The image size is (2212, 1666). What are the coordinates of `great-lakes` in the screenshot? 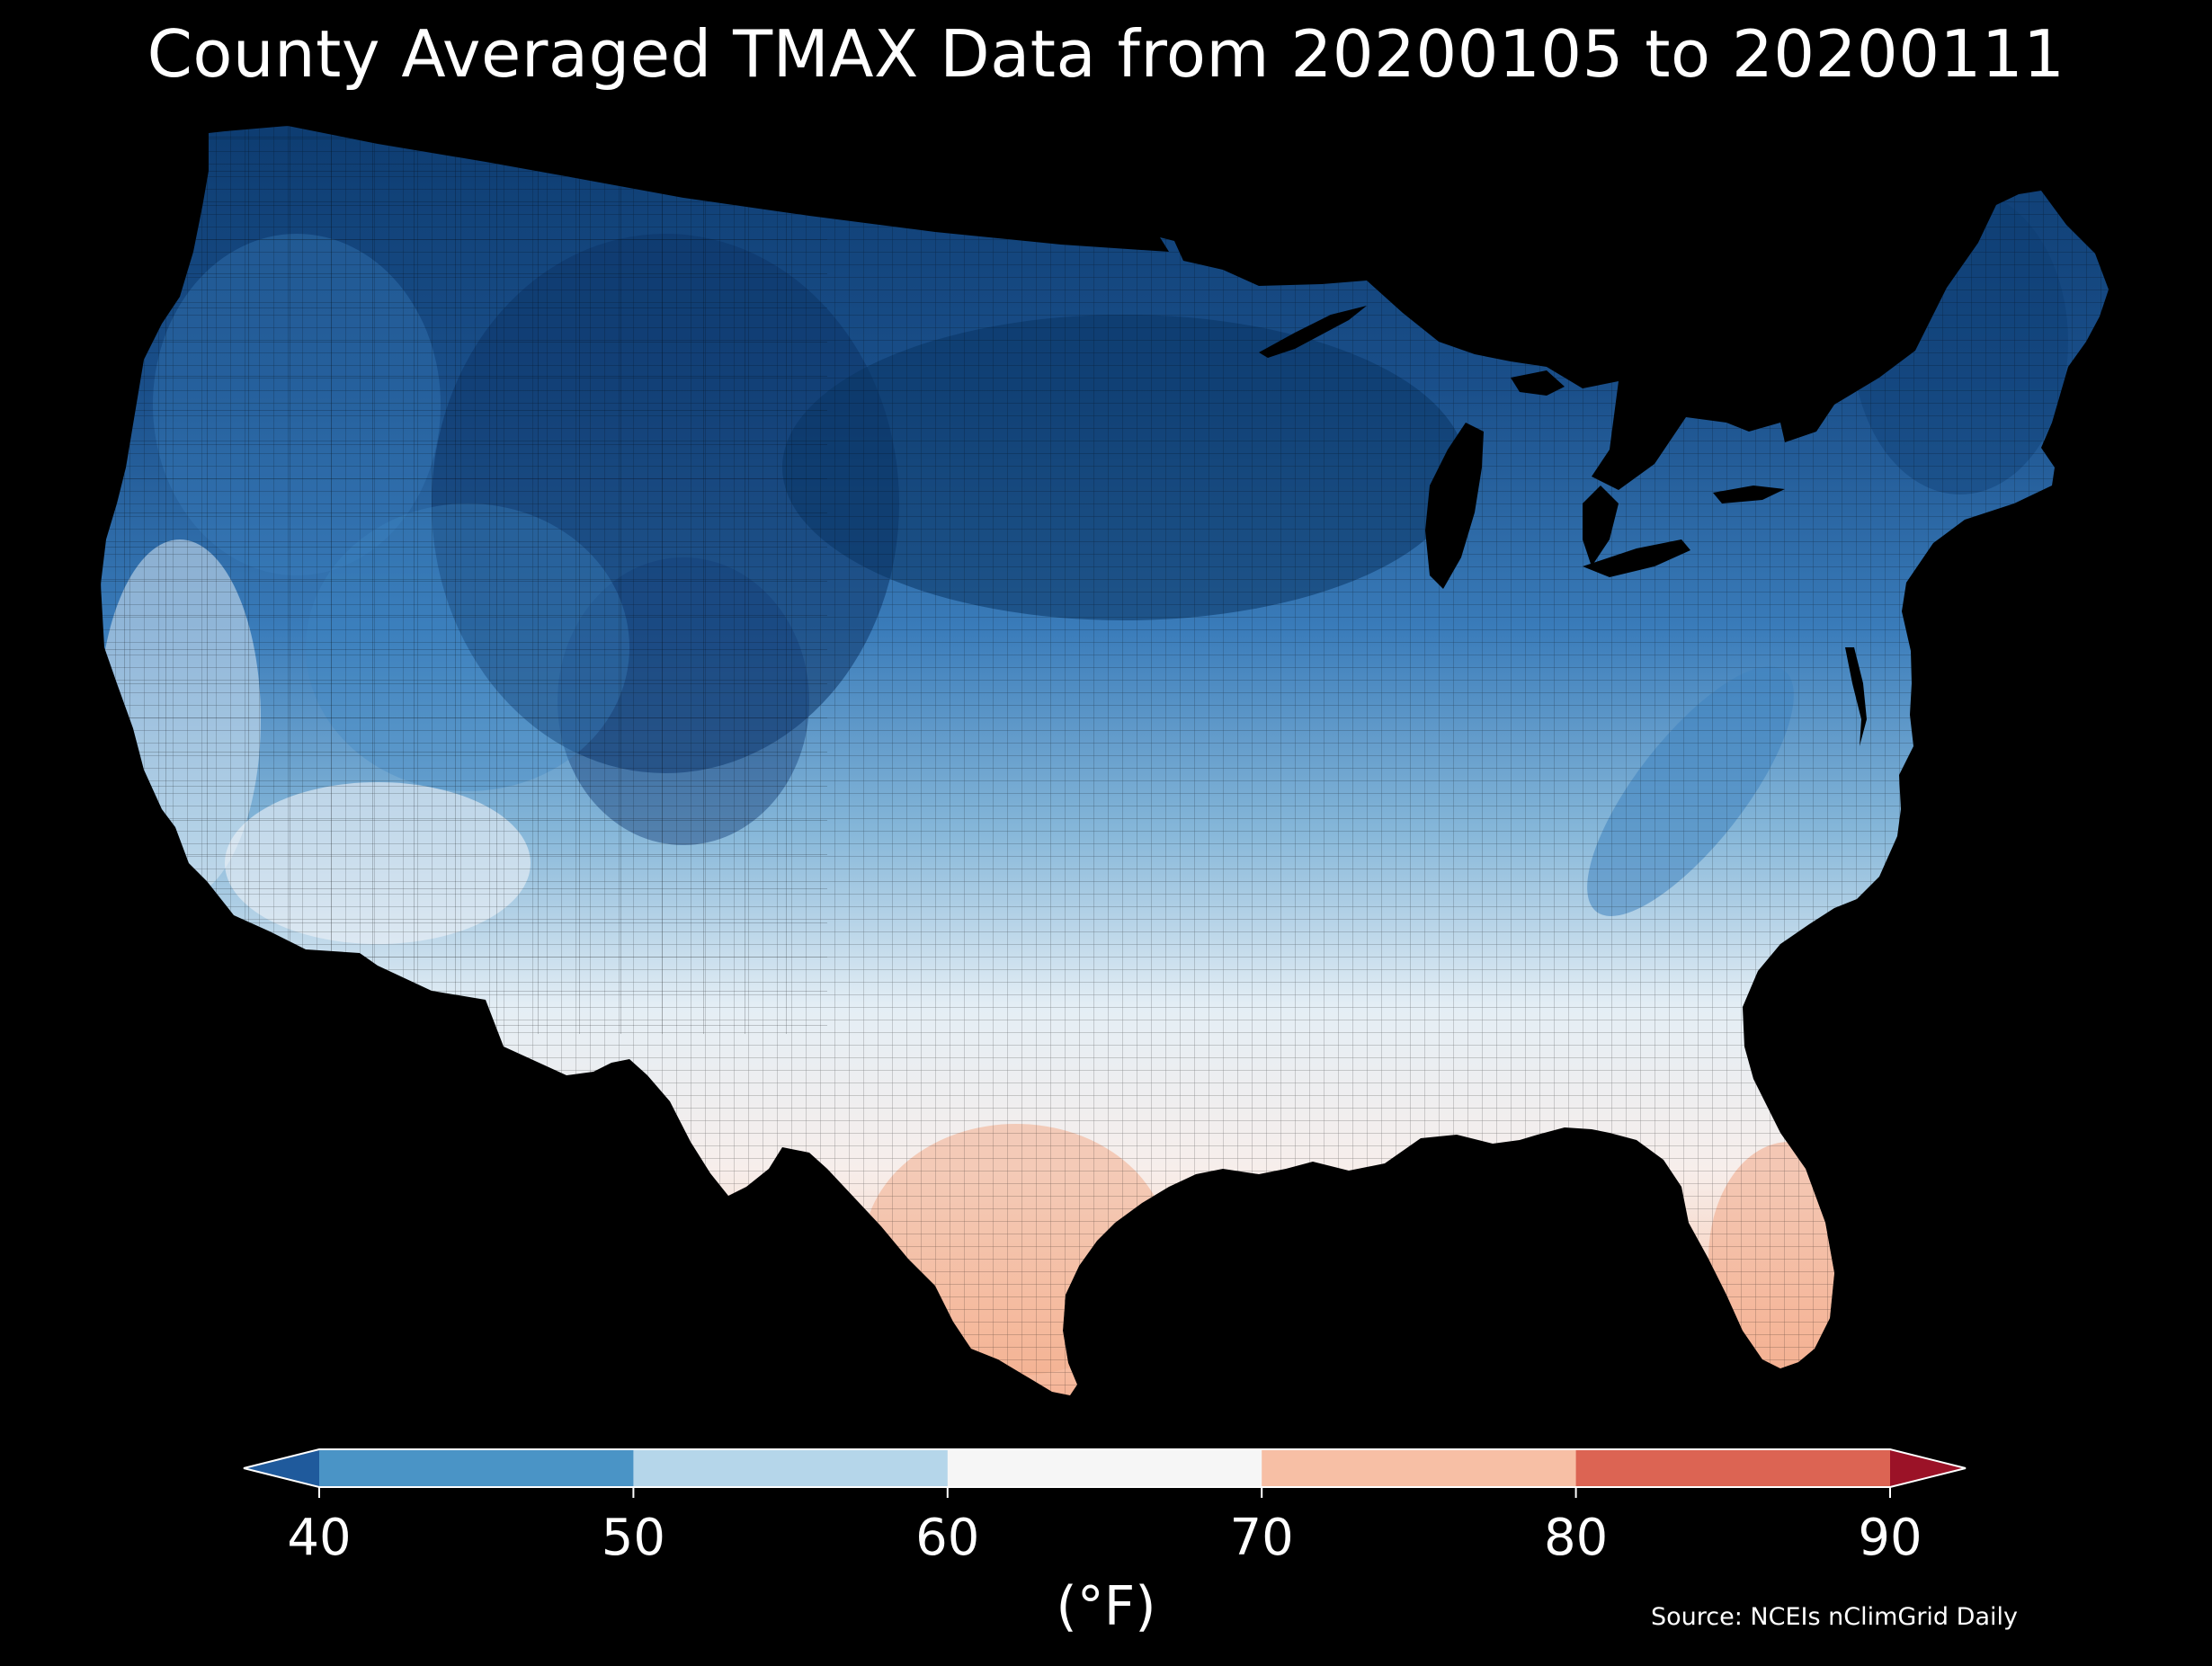 It's located at (1522, 448).